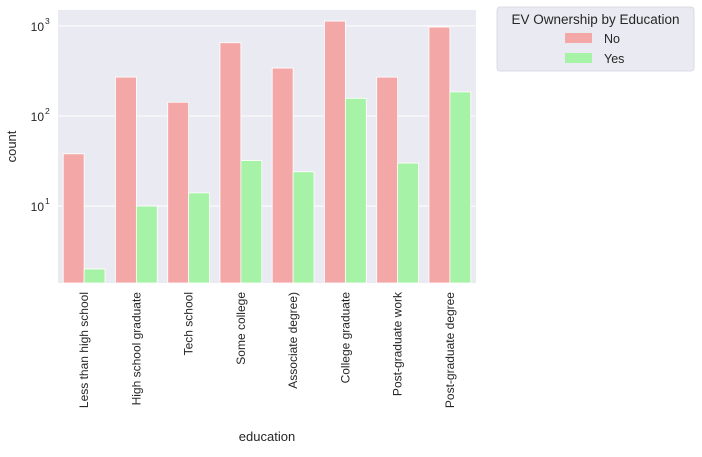  What do you see at coordinates (614, 59) in the screenshot?
I see `legend-label-yes: Yes` at bounding box center [614, 59].